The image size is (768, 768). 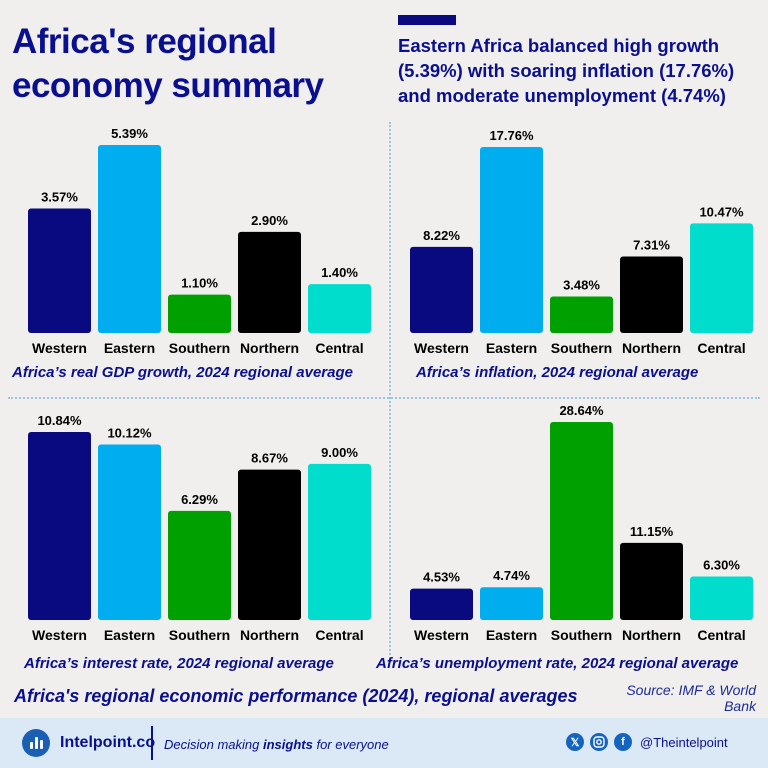 I want to click on social-handle: @Theintelpoint, so click(x=684, y=742).